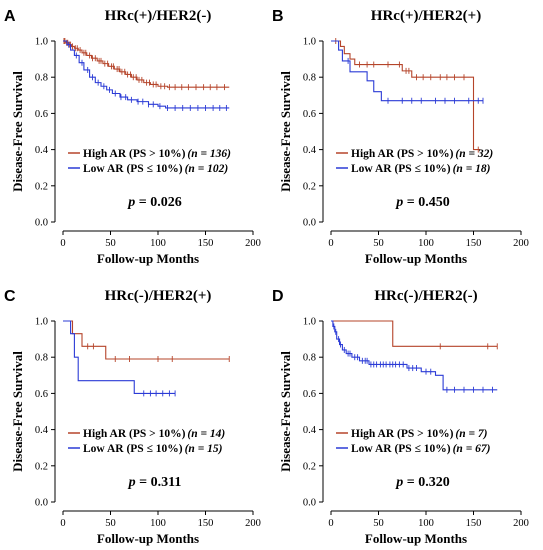 The height and width of the screenshot is (550, 543). Describe the element at coordinates (426, 202) in the screenshot. I see `p-value-text: = 0.450` at that location.